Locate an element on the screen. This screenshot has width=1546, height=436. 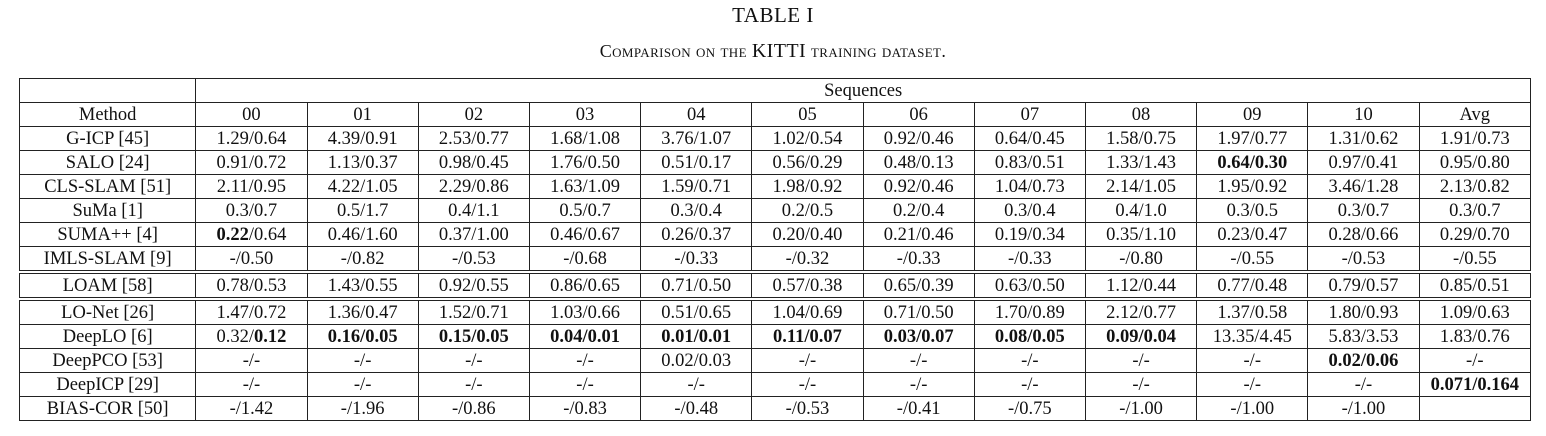
column-header: 01 is located at coordinates (362, 114).